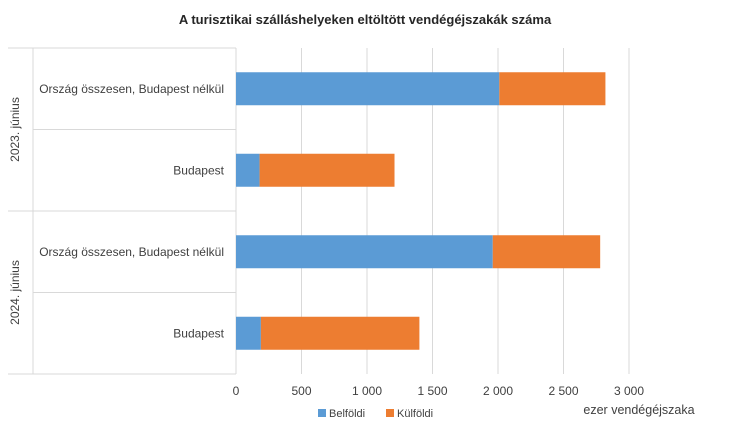 Image resolution: width=730 pixels, height=446 pixels. What do you see at coordinates (236, 391) in the screenshot?
I see `x-tick-label: 0` at bounding box center [236, 391].